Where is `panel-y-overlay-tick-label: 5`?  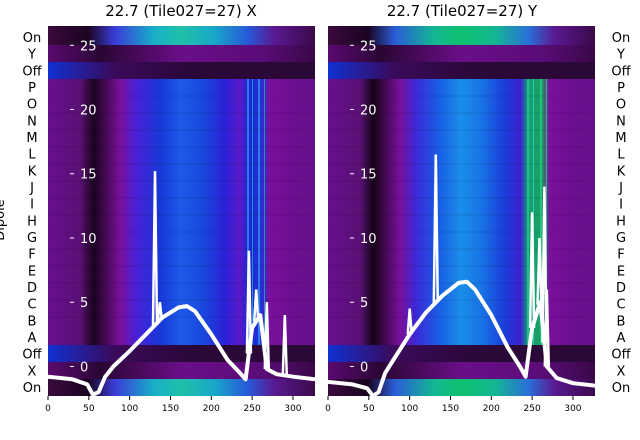 panel-y-overlay-tick-label: 5 is located at coordinates (364, 303).